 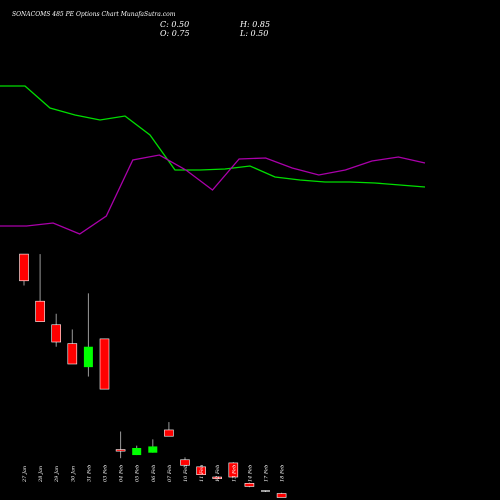 What do you see at coordinates (106, 473) in the screenshot?
I see `x-tick-label: 03 Feb` at bounding box center [106, 473].